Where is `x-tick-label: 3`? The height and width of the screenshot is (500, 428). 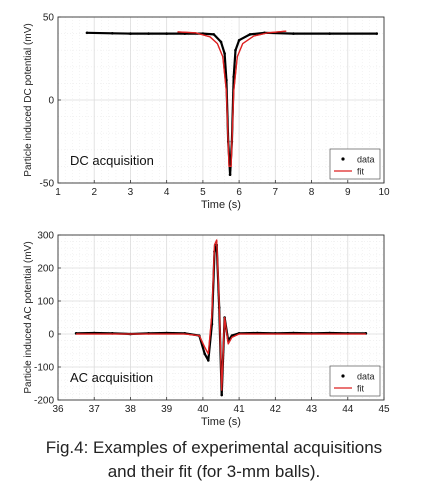
x-tick-label: 3 is located at coordinates (131, 192).